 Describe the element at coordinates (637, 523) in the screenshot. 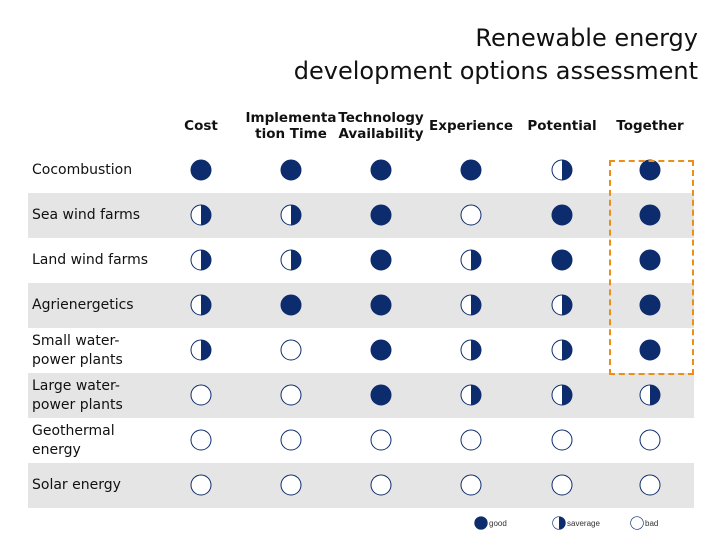

I see `legend-bad-icon` at that location.